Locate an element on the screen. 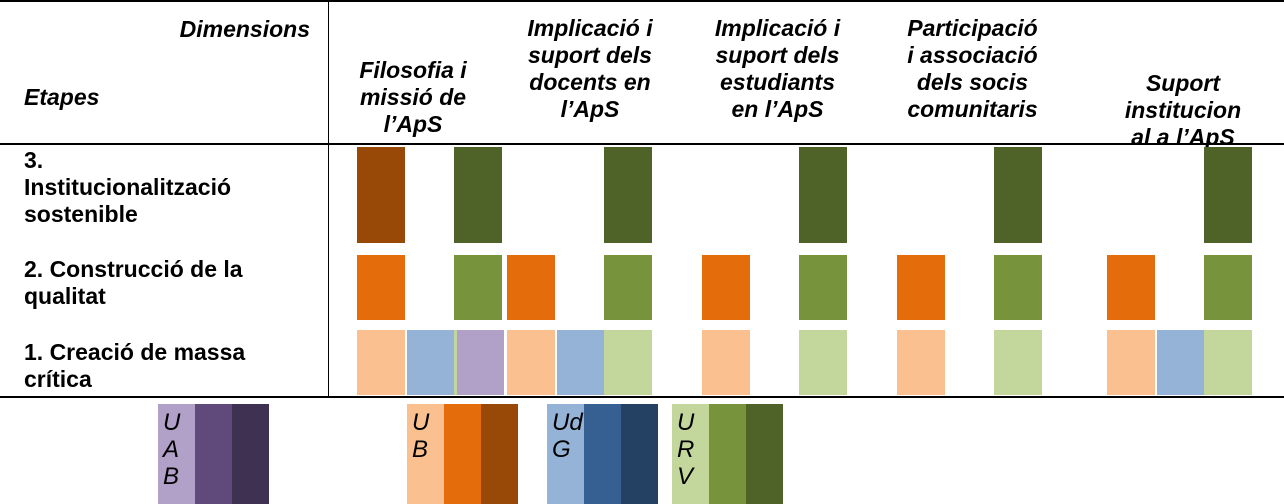  legend-label-line: V is located at coordinates (685, 476).